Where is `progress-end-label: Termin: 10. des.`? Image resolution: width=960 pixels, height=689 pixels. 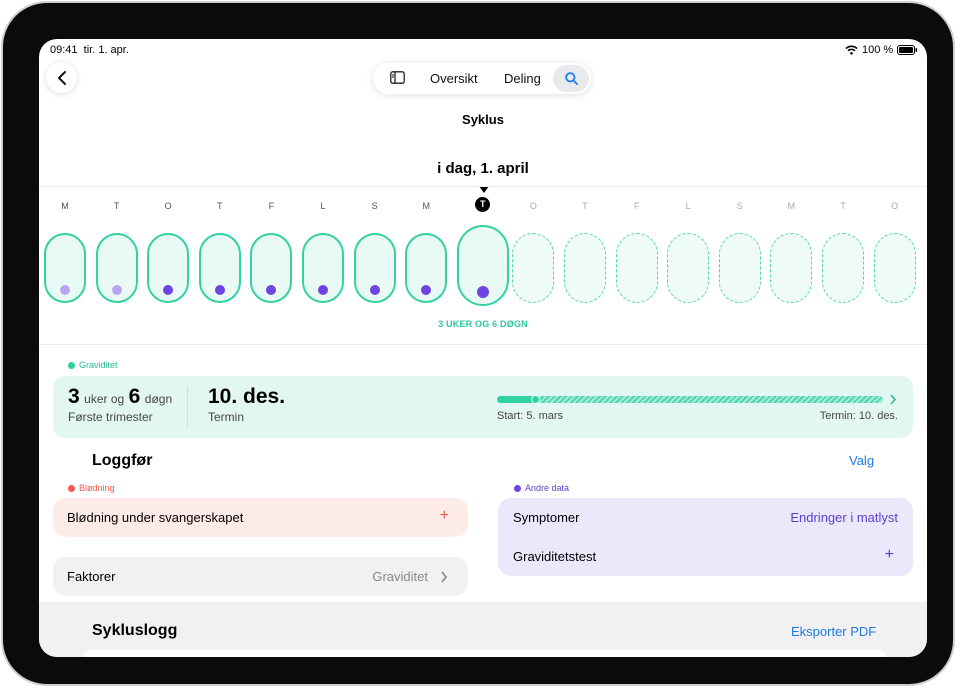 progress-end-label: Termin: 10. des. is located at coordinates (858, 416).